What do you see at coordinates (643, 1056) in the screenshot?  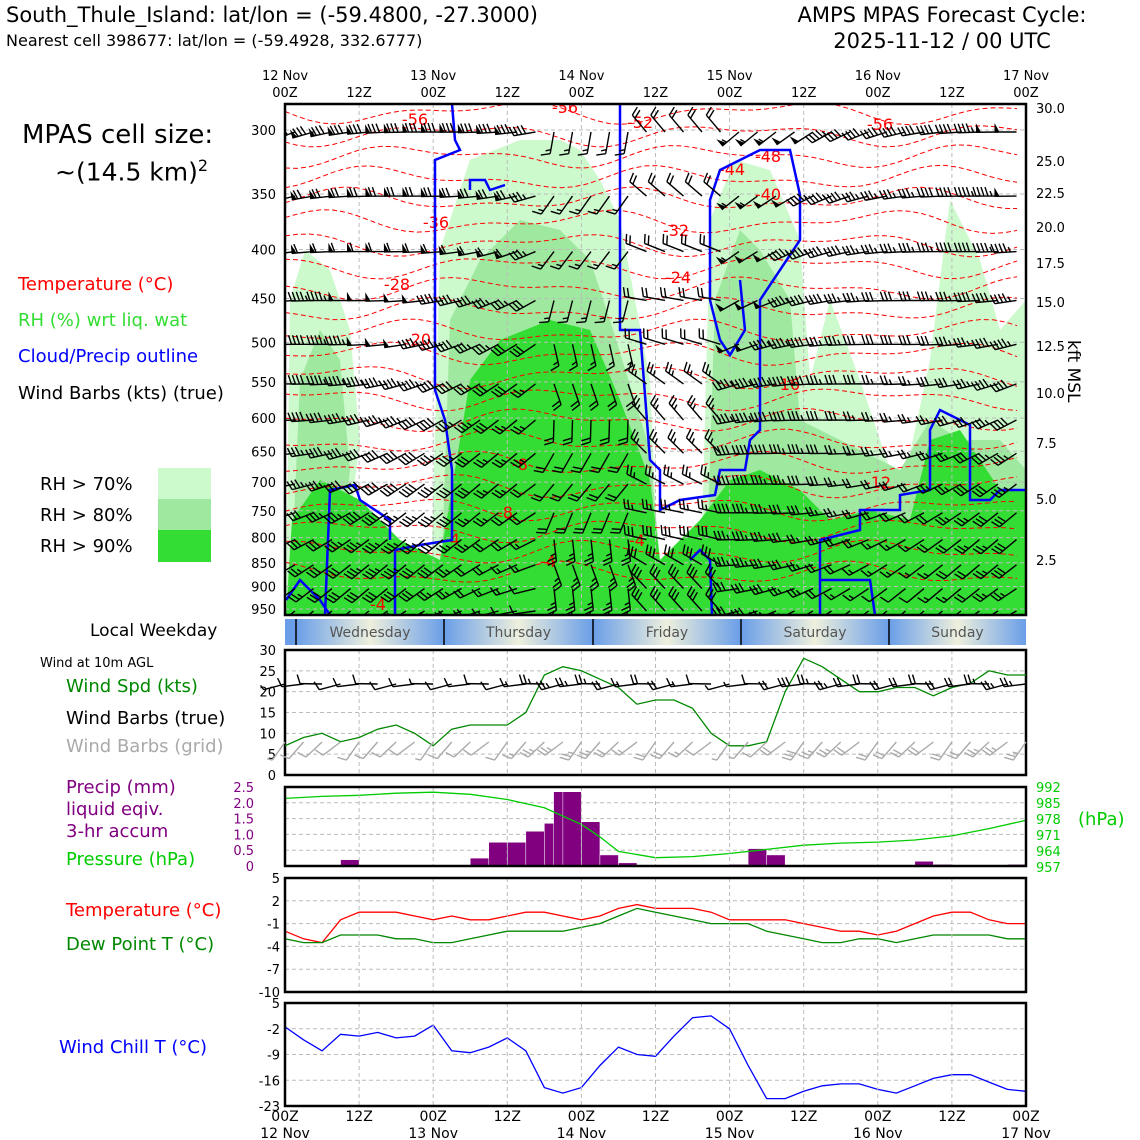 I see `windchill-panel: -23-16-9-25` at bounding box center [643, 1056].